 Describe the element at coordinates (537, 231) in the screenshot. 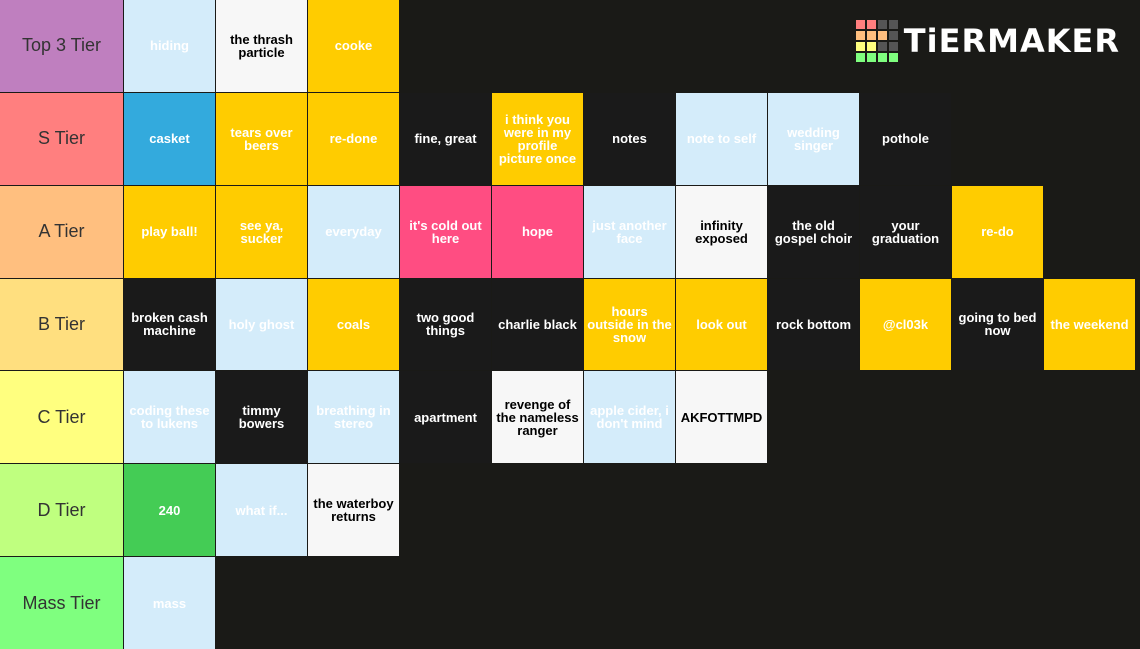

I see `tier-item: hope` at that location.